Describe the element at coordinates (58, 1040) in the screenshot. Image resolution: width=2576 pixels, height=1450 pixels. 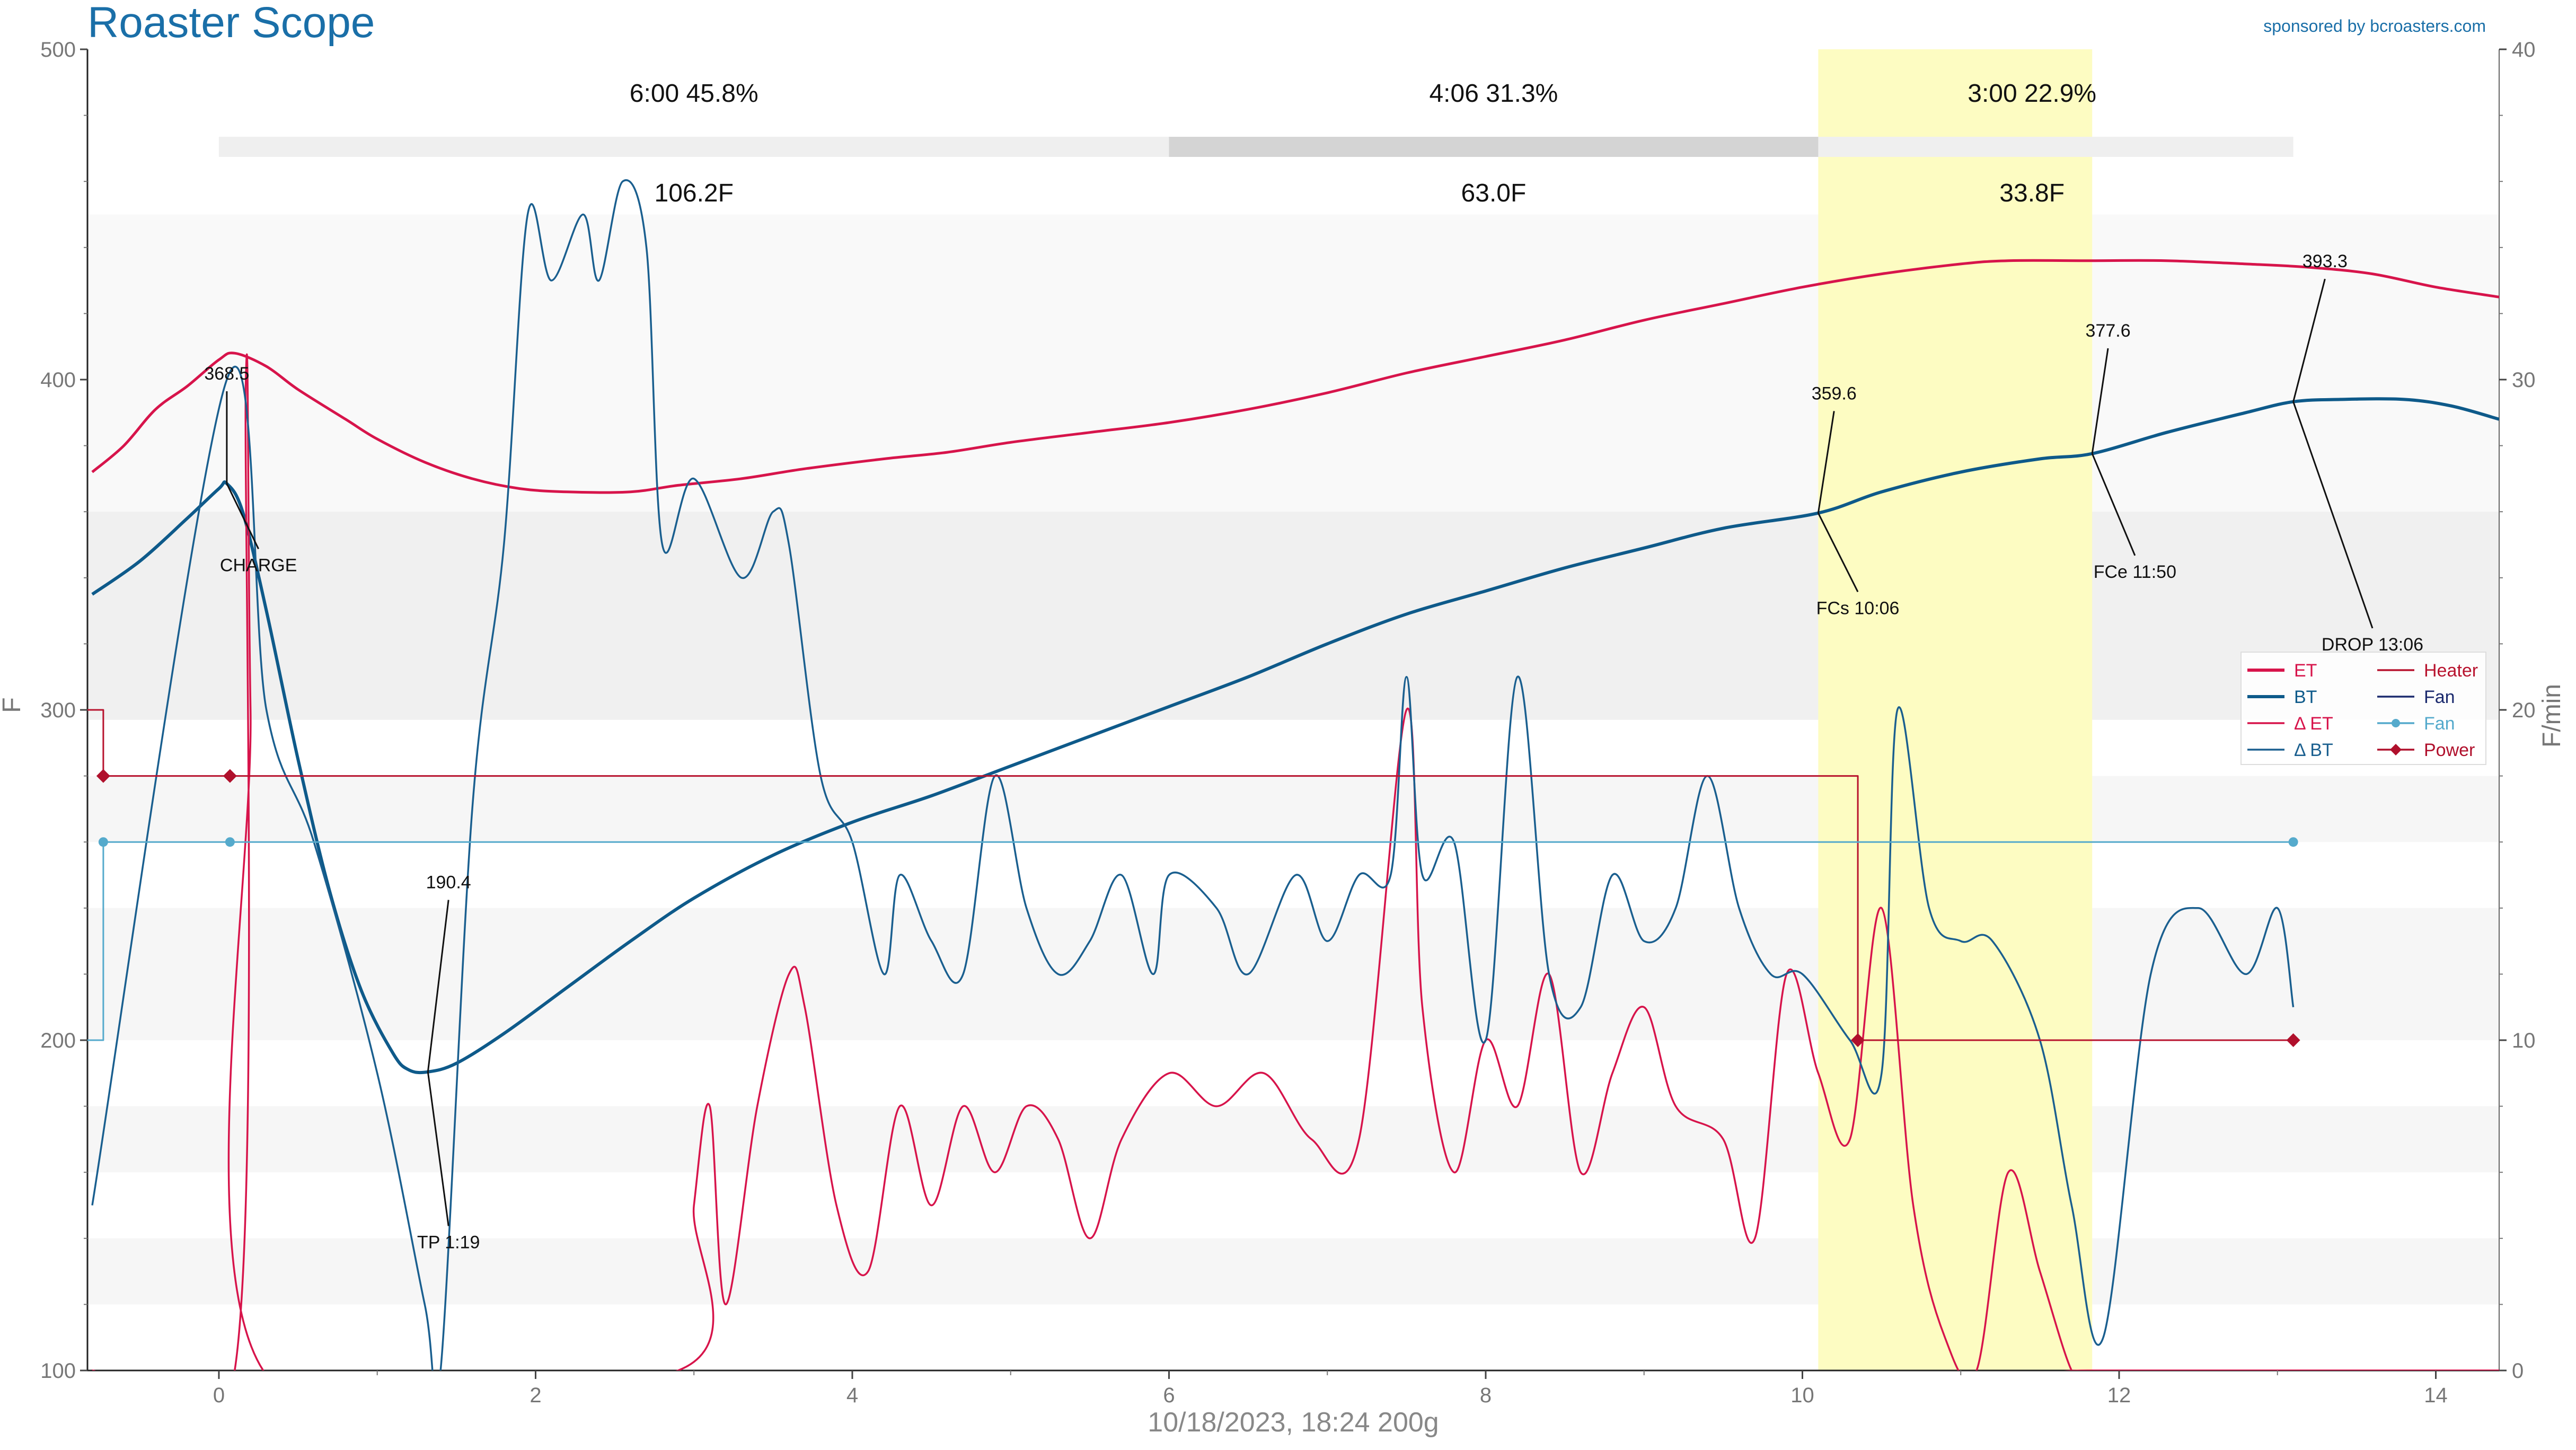
I see `y-tick-label-left: 200` at that location.